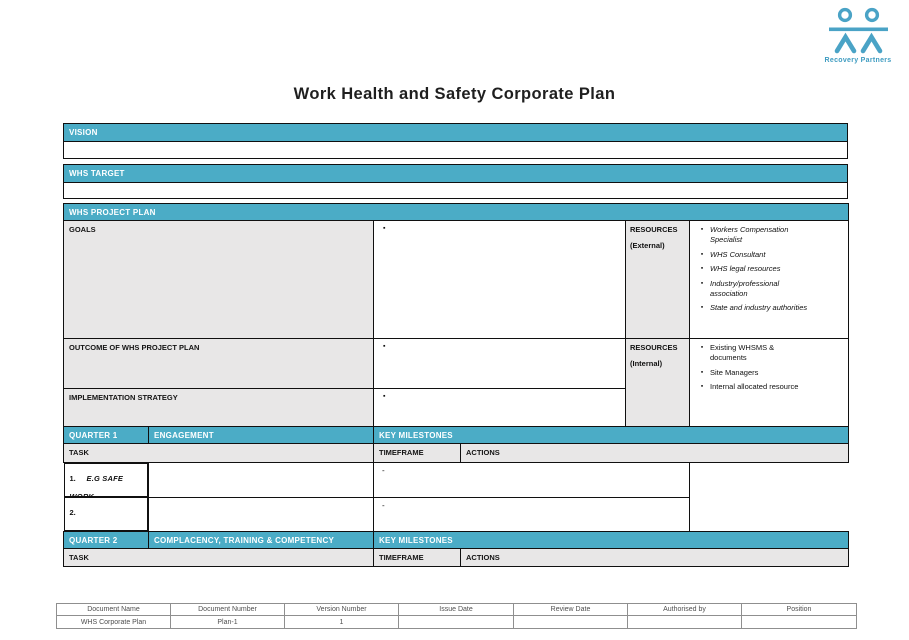 This screenshot has width=909, height=640. I want to click on list-item: ▪ Industry/professional association, so click(768, 289).